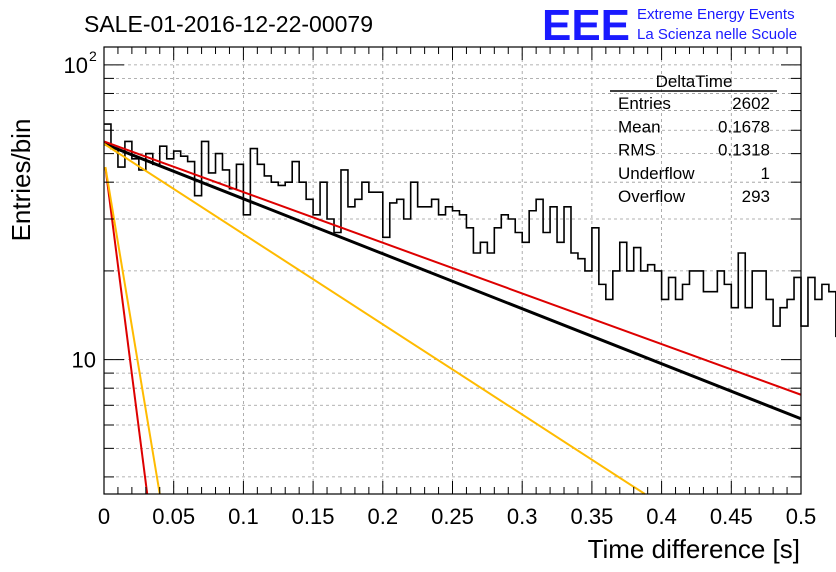 The width and height of the screenshot is (836, 572). I want to click on x-tick-label: 0.15, so click(313, 516).